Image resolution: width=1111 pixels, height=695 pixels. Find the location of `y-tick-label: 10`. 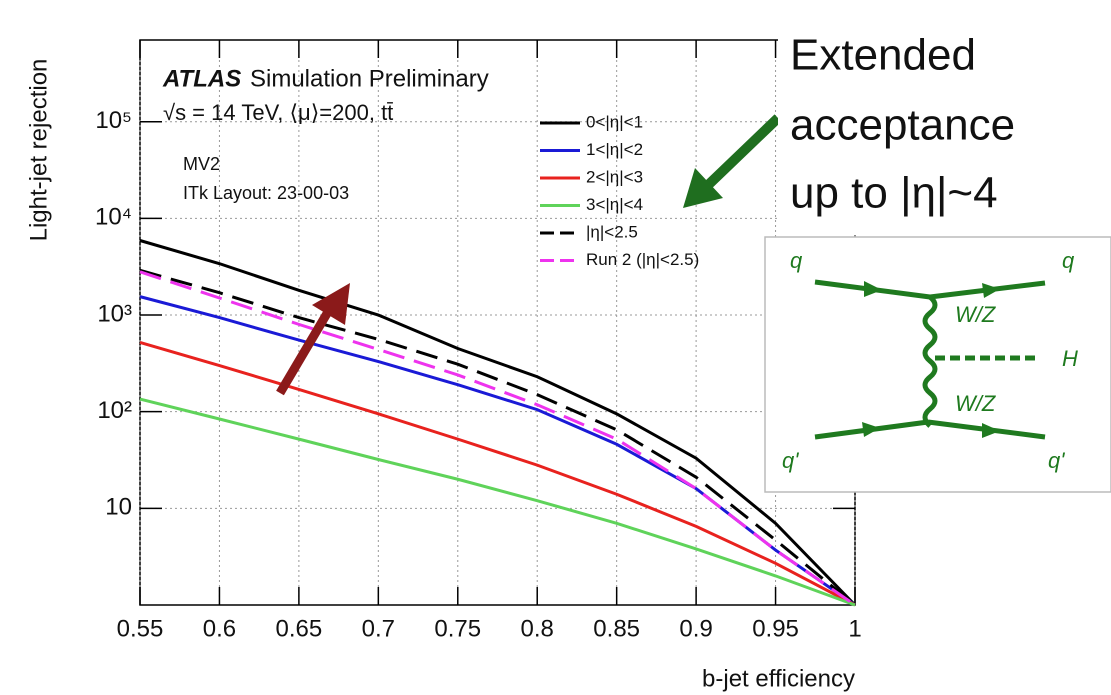

y-tick-label: 10 is located at coordinates (118, 507).